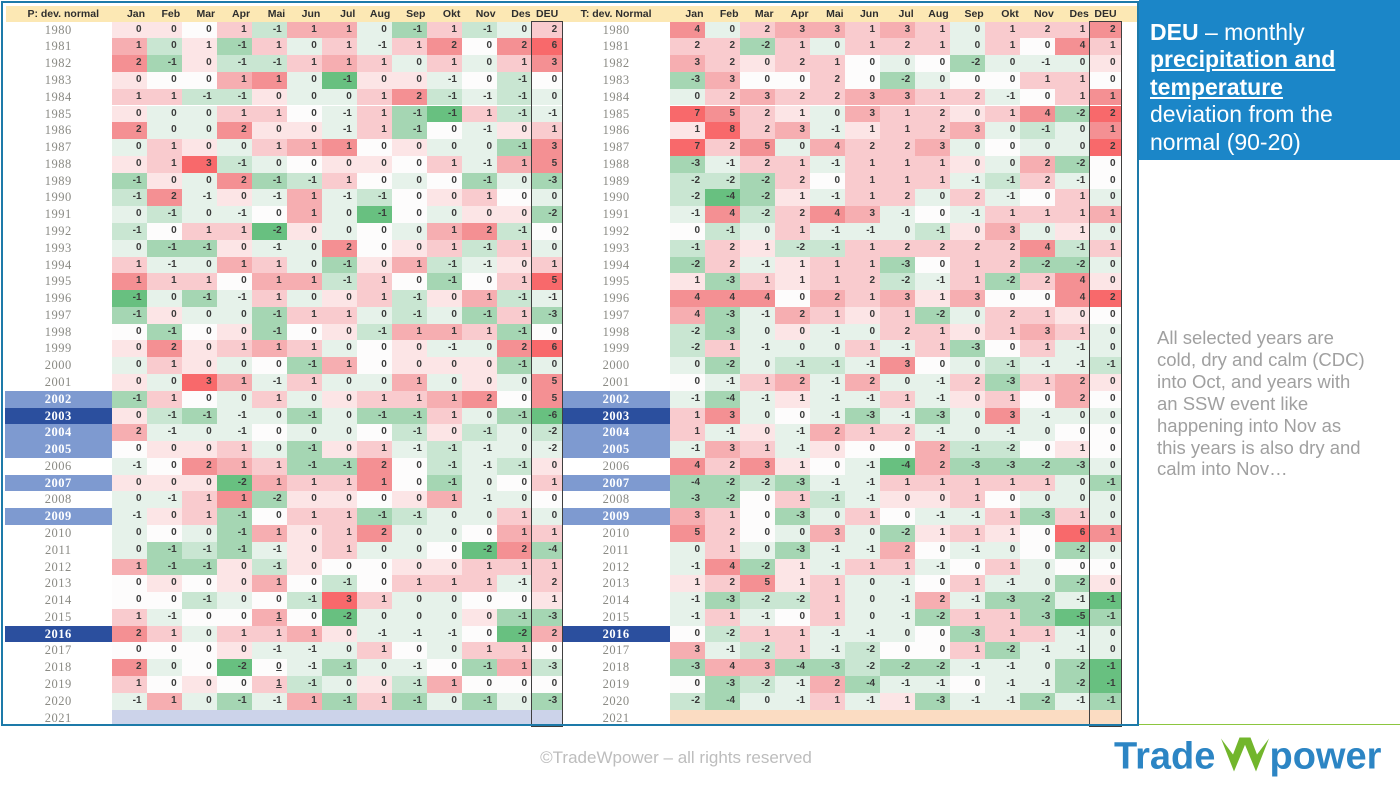 This screenshot has width=1400, height=788. Describe the element at coordinates (1164, 757) in the screenshot. I see `svg-text: Trade` at that location.